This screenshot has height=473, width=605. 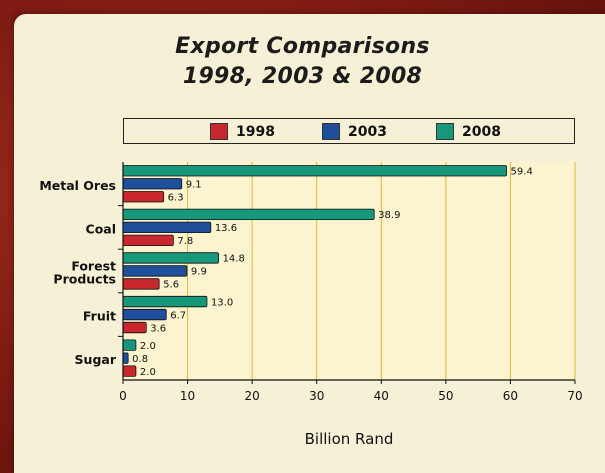 I want to click on bar-label-1998-2: 5.6, so click(x=171, y=285).